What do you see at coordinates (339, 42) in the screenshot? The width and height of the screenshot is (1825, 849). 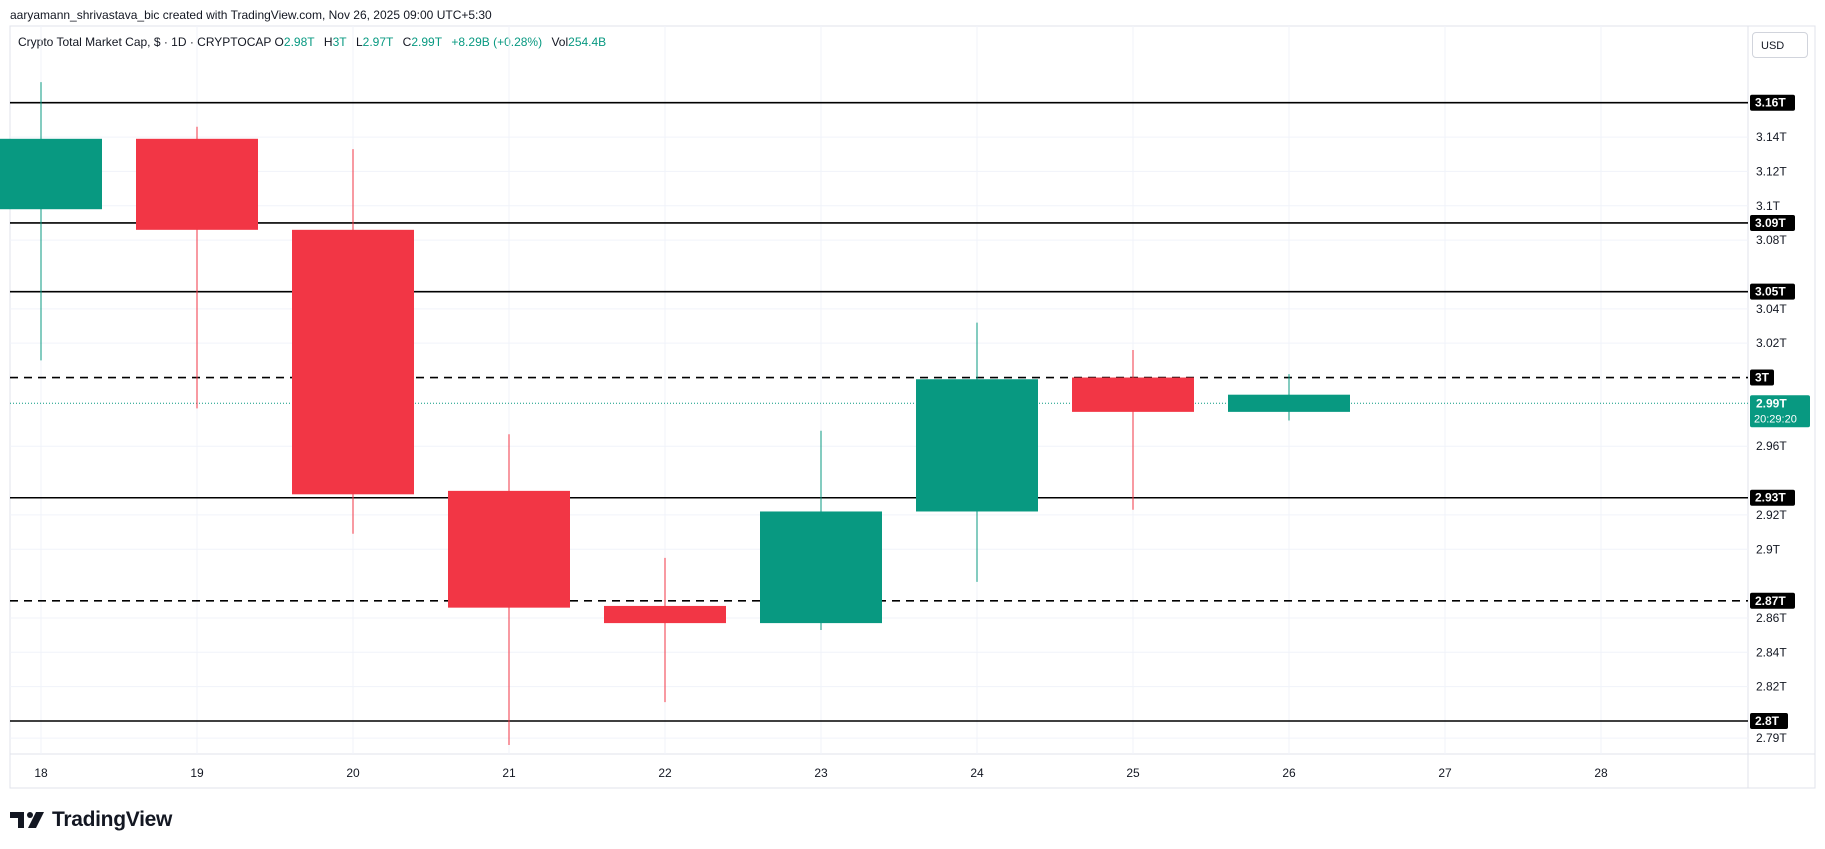 I see `high-value: 3T` at bounding box center [339, 42].